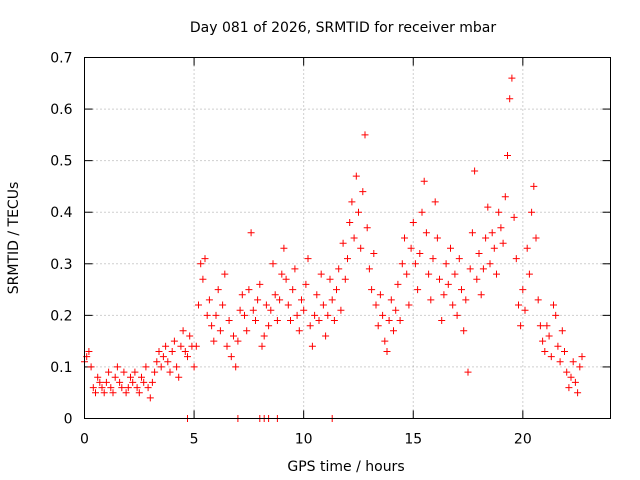 The width and height of the screenshot is (640, 480). I want to click on y-tick-label: 0.1, so click(61, 368).